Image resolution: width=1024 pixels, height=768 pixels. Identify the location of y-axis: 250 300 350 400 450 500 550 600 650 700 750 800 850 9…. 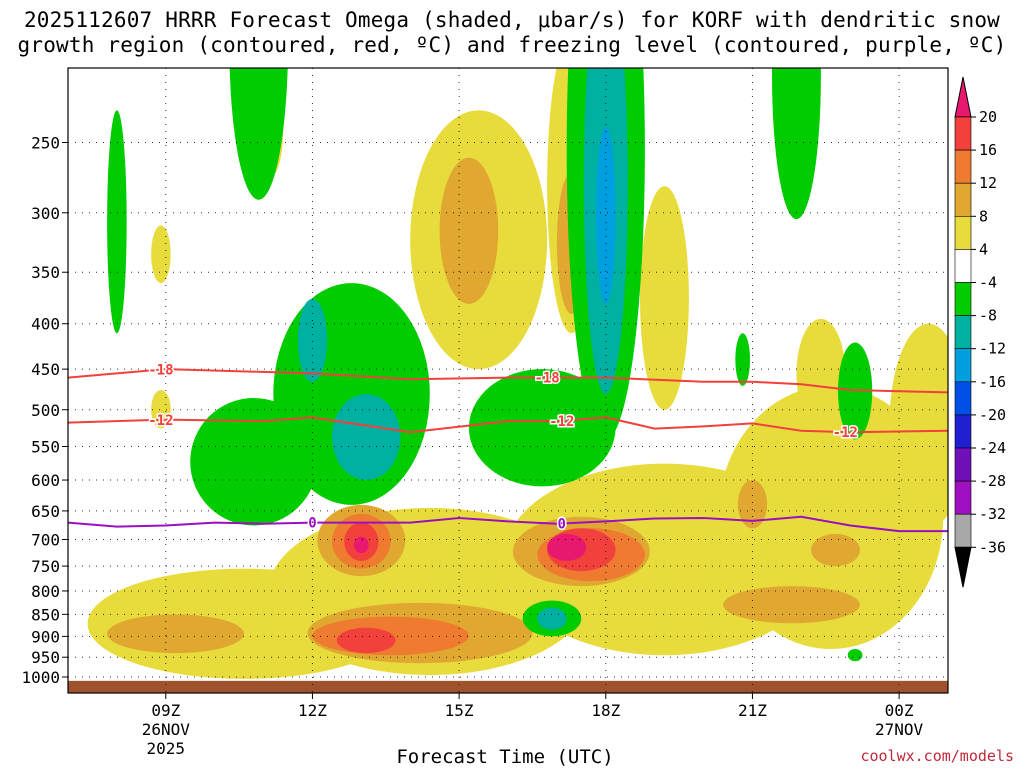
(44, 410).